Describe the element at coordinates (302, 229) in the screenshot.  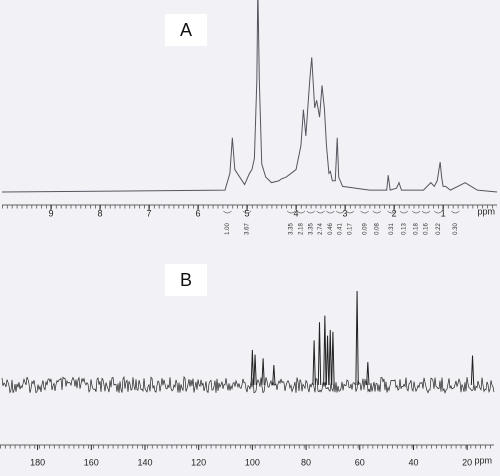
I see `integral-label: 2.18` at that location.